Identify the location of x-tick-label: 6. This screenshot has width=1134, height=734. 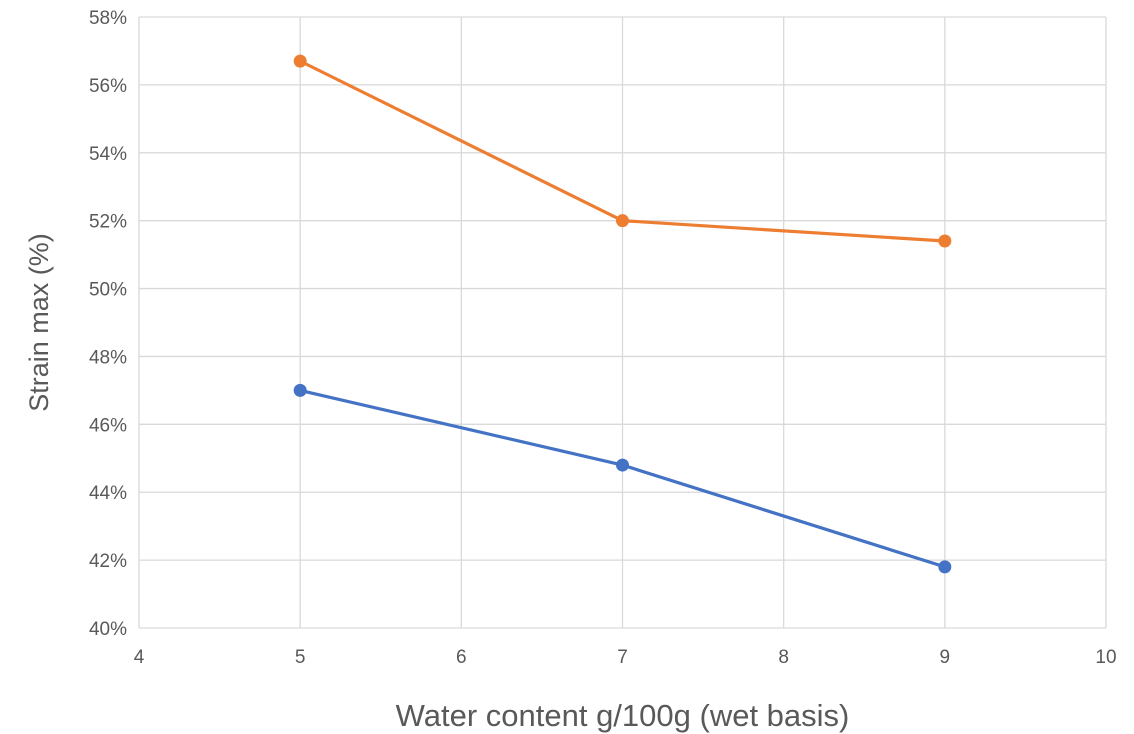
(461, 657).